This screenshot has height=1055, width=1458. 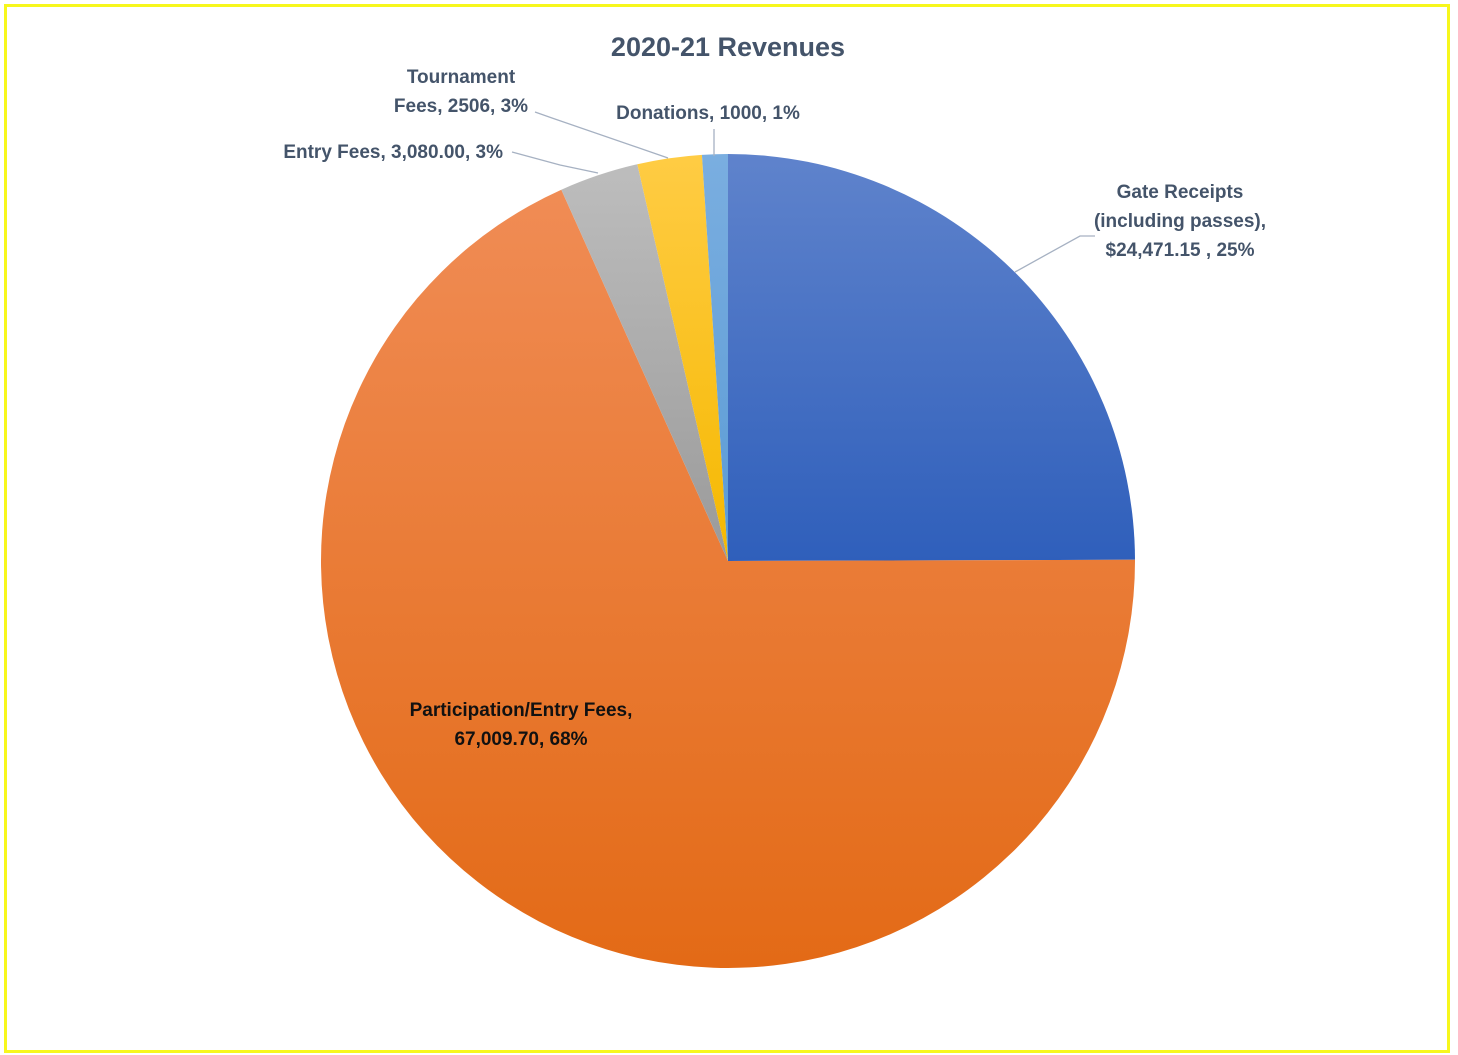 What do you see at coordinates (461, 92) in the screenshot?
I see `data-label-tournament-fees: Tournament Fees, 2506, 3%` at bounding box center [461, 92].